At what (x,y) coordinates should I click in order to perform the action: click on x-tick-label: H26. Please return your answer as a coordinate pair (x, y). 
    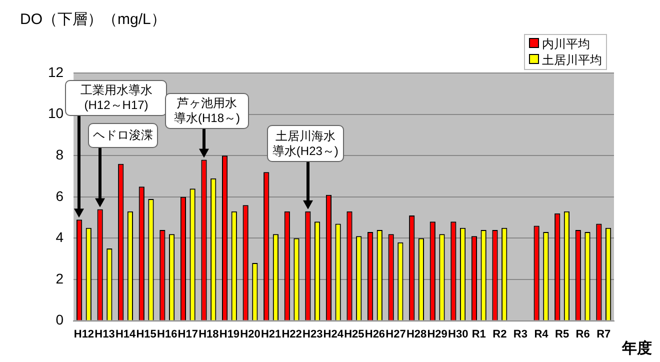
    Looking at the image, I should click on (375, 334).